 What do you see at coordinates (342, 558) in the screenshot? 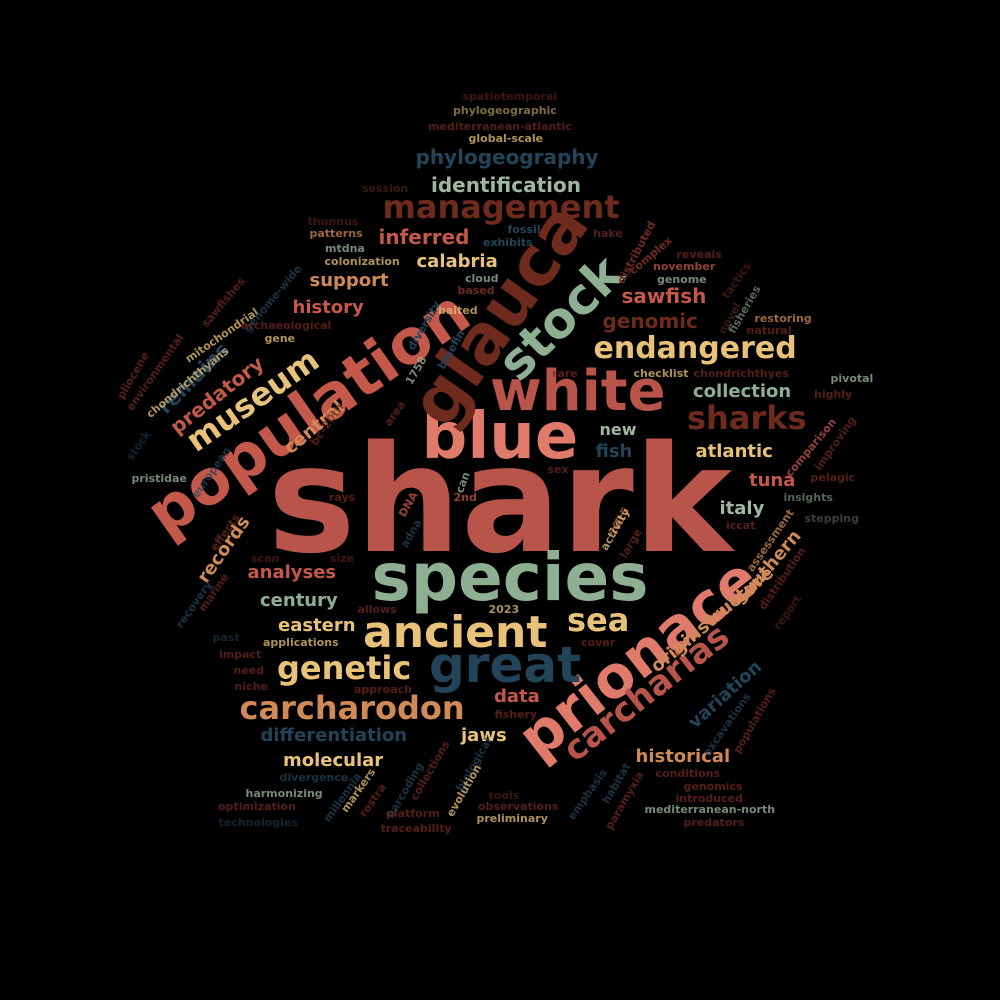
I see `word-size: size` at bounding box center [342, 558].